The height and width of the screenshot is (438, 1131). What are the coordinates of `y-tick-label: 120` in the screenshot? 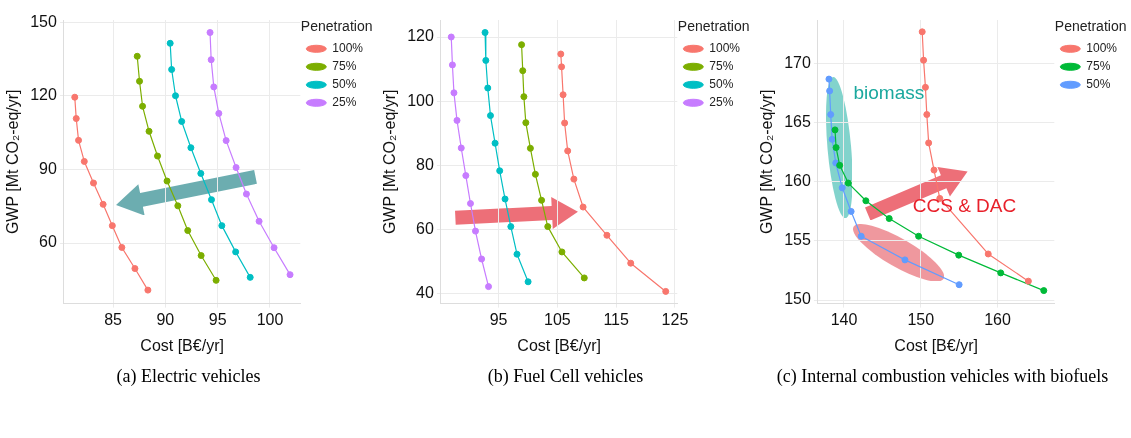 It's located at (420, 36).